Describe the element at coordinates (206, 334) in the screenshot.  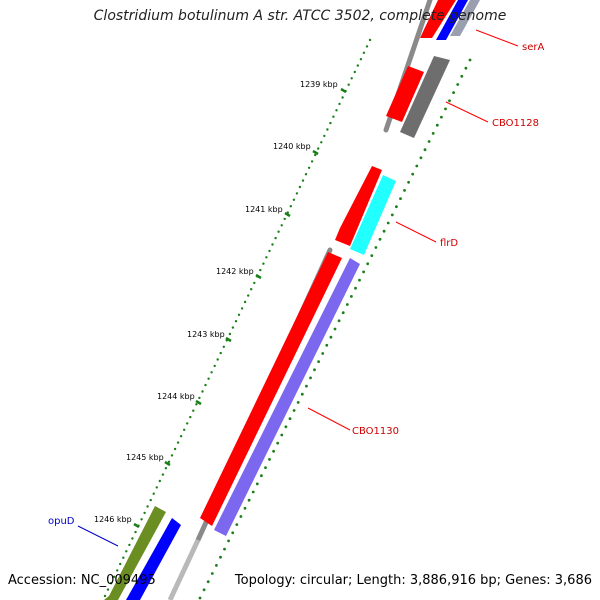
I see `scale-tick-label: 1243 kbp` at that location.